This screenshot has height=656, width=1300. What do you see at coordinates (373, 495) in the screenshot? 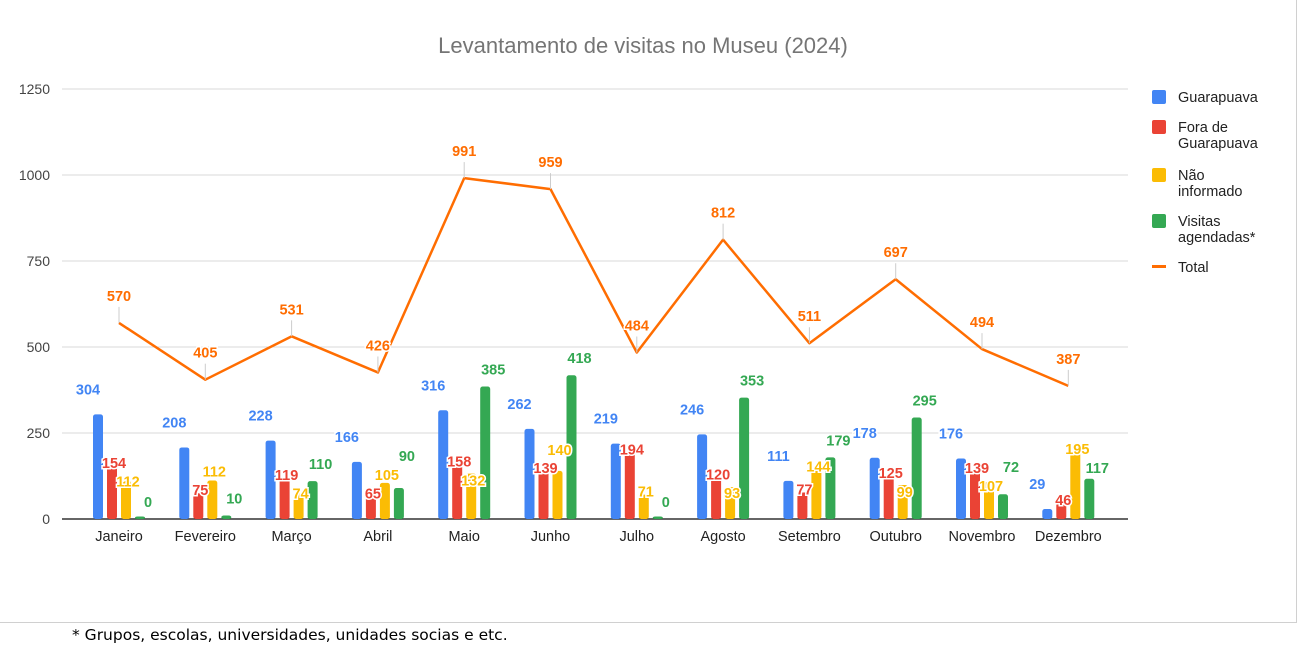
I see `data-label: 65` at bounding box center [373, 495].